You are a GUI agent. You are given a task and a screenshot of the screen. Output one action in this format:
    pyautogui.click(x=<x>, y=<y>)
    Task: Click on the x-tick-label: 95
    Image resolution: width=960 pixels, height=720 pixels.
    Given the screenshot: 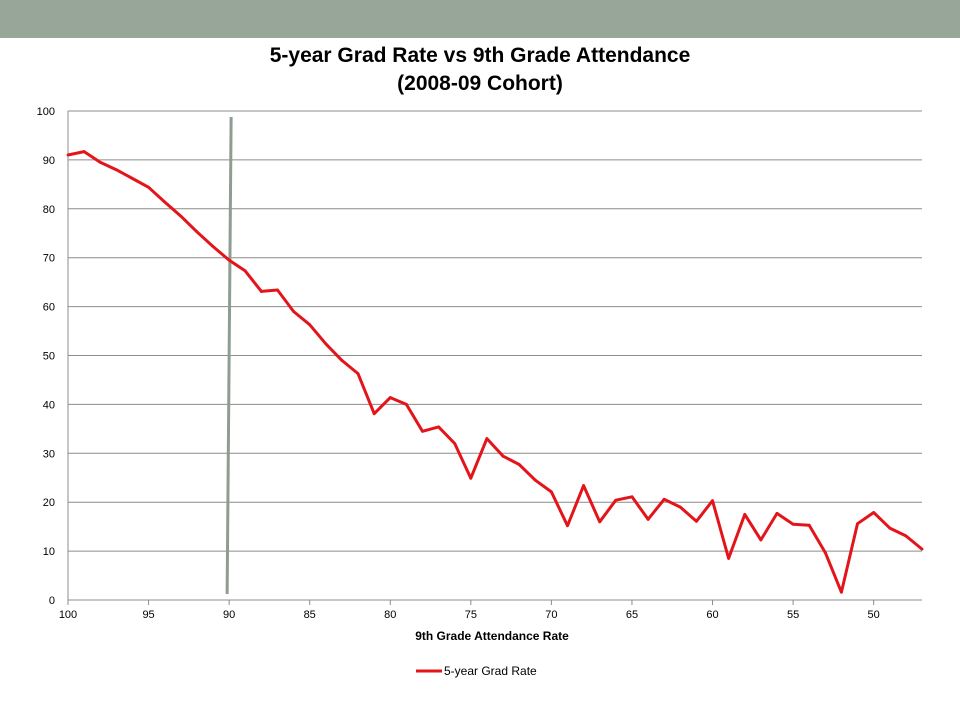 What is the action you would take?
    pyautogui.click(x=148, y=615)
    